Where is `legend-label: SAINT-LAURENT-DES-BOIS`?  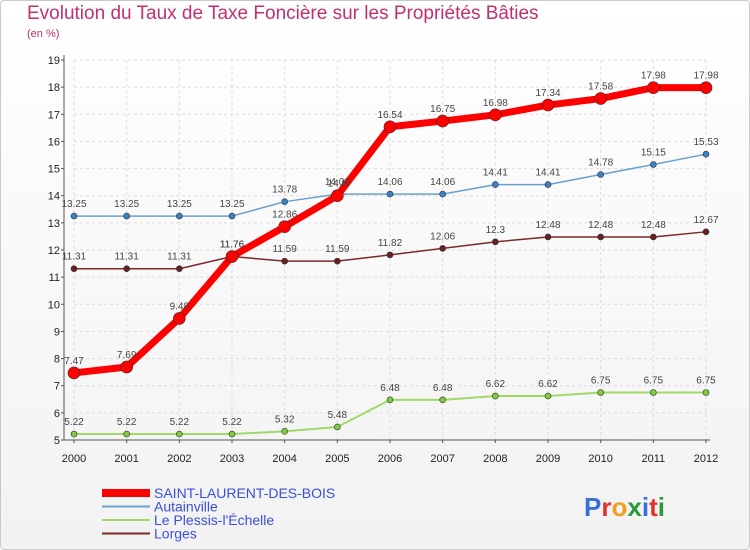
legend-label: SAINT-LAURENT-DES-BOIS is located at coordinates (244, 493).